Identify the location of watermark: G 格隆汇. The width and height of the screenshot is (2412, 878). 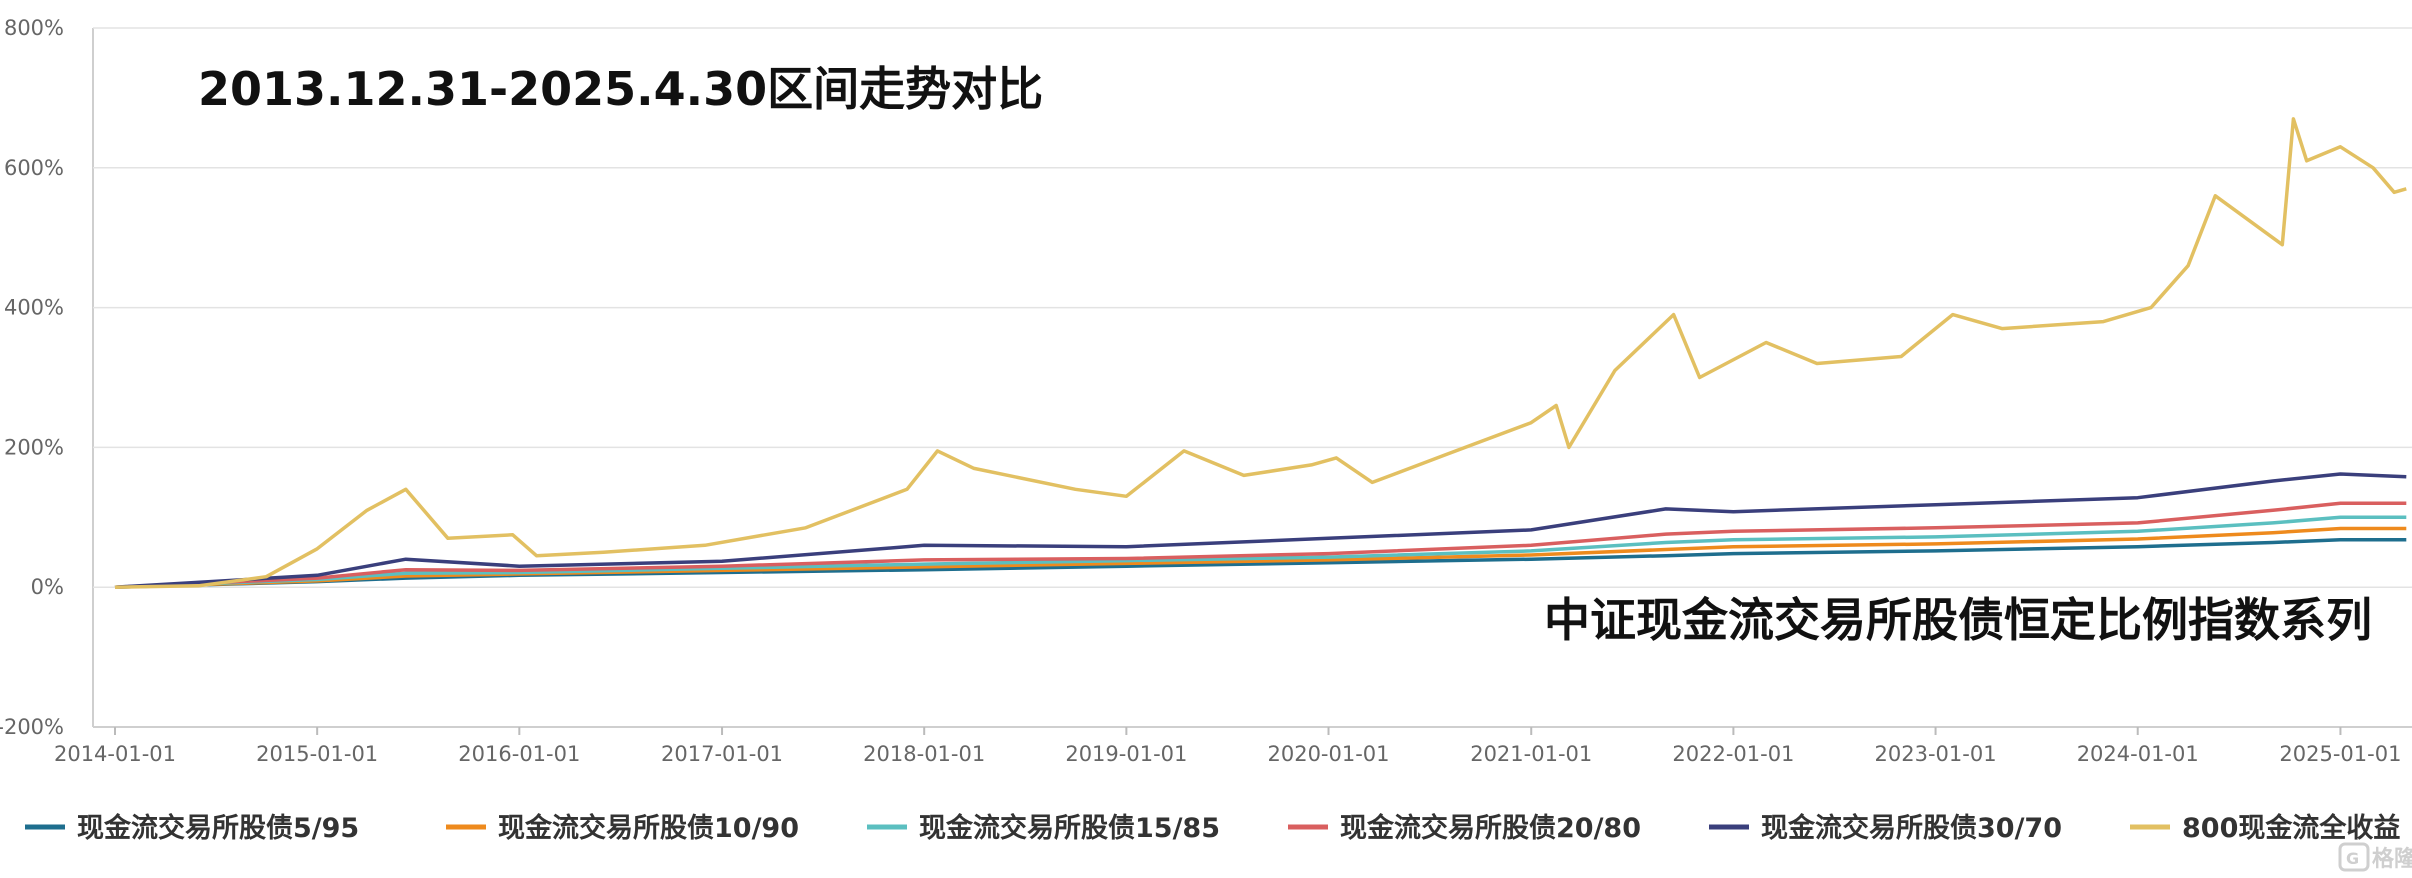
(2375, 857).